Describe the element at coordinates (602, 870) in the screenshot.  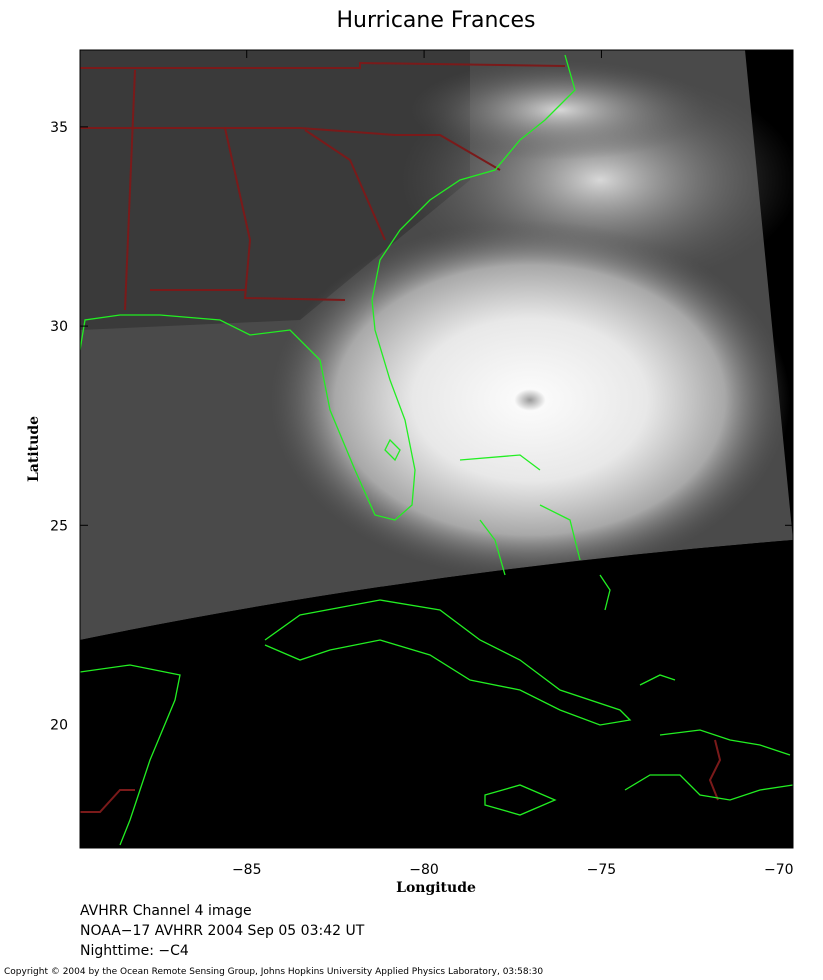
I see `x-tick-label: −75` at that location.